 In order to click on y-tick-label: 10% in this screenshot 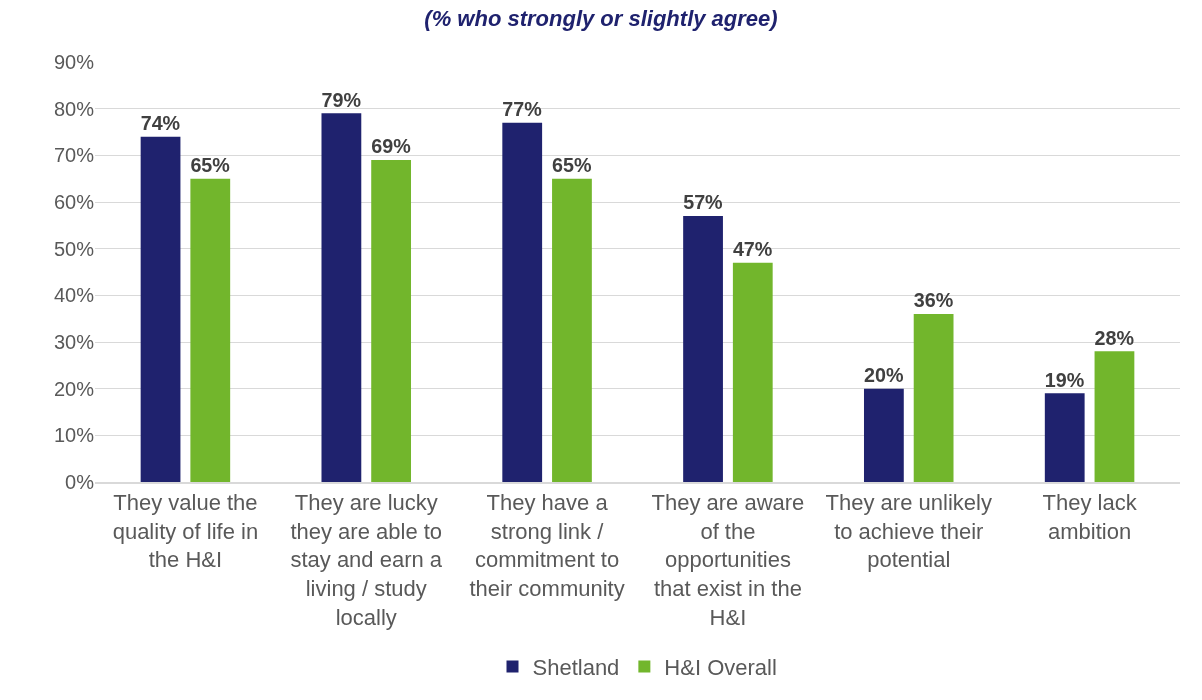, I will do `click(74, 435)`.